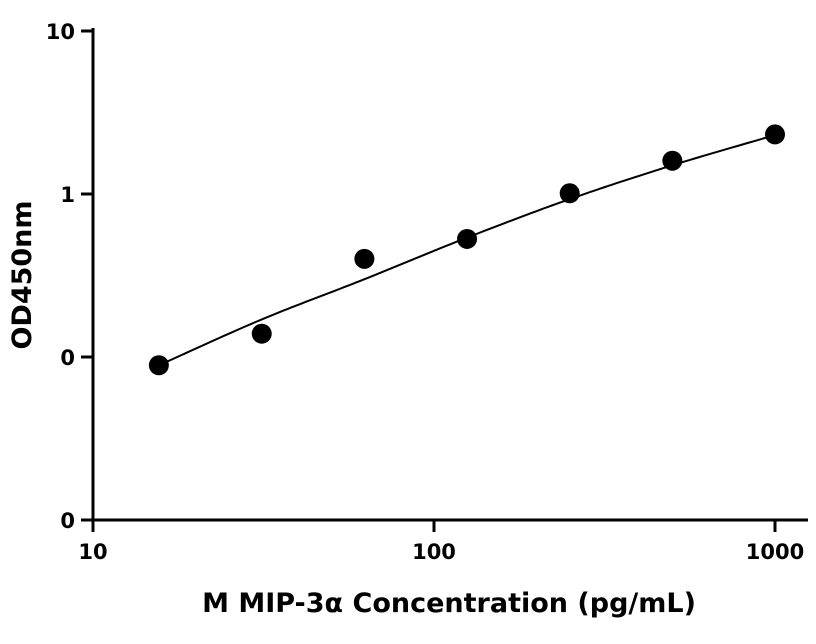  What do you see at coordinates (60, 32) in the screenshot?
I see `y-tick-label: 10` at bounding box center [60, 32].